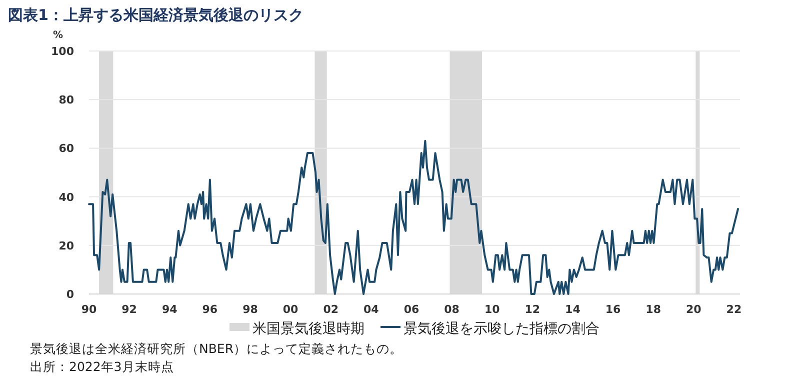 This screenshot has width=800, height=383. Describe the element at coordinates (653, 309) in the screenshot. I see `x-tick-label: 18` at that location.